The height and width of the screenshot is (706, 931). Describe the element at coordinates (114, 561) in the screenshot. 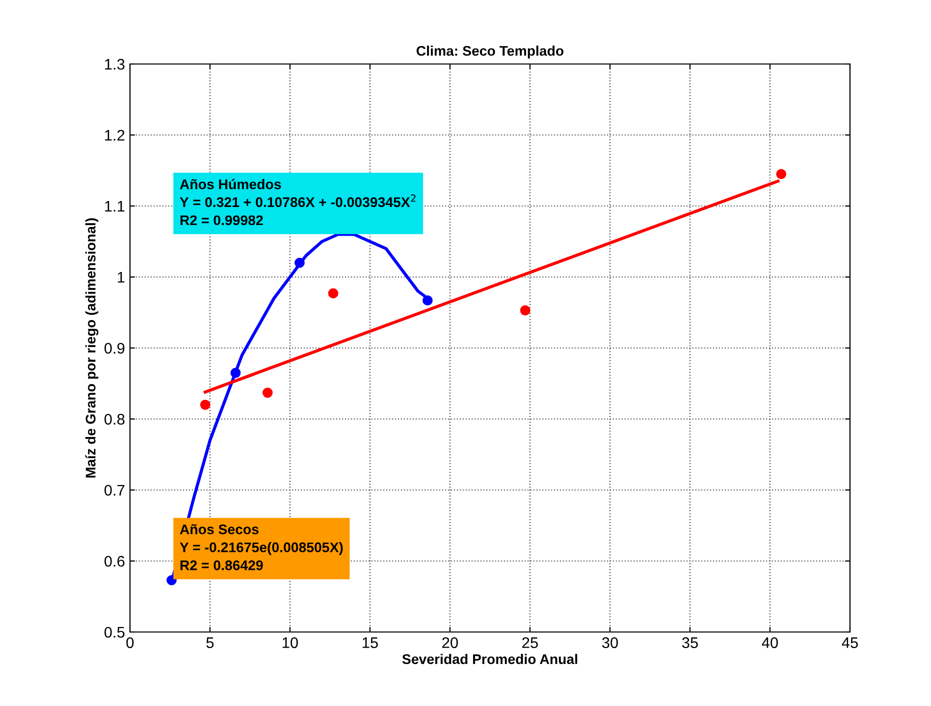

I see `y-tick-label: 0.6` at that location.